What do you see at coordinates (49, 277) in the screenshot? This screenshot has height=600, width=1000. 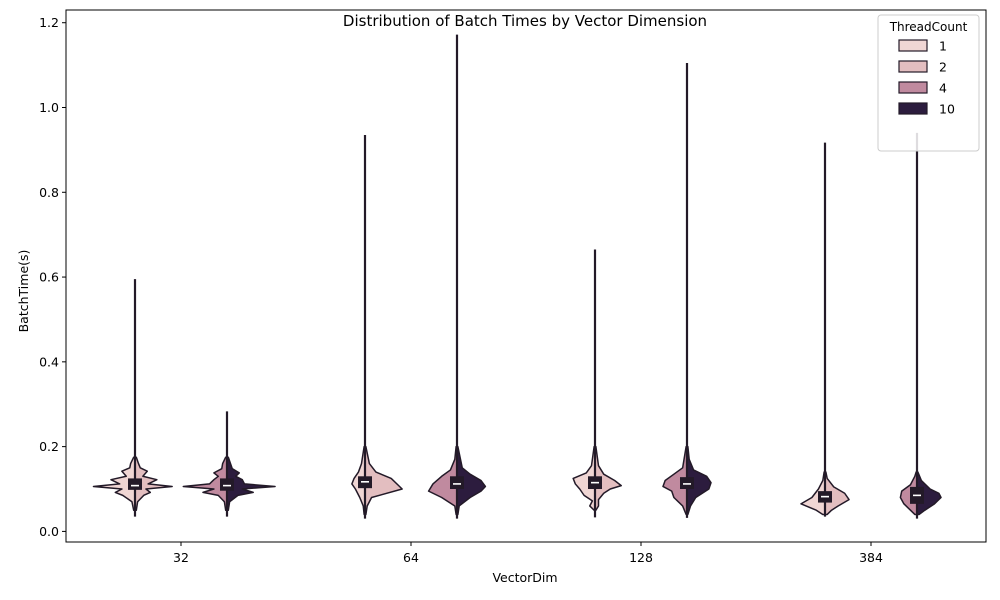 I see `y-tick-label: 0.6` at bounding box center [49, 277].